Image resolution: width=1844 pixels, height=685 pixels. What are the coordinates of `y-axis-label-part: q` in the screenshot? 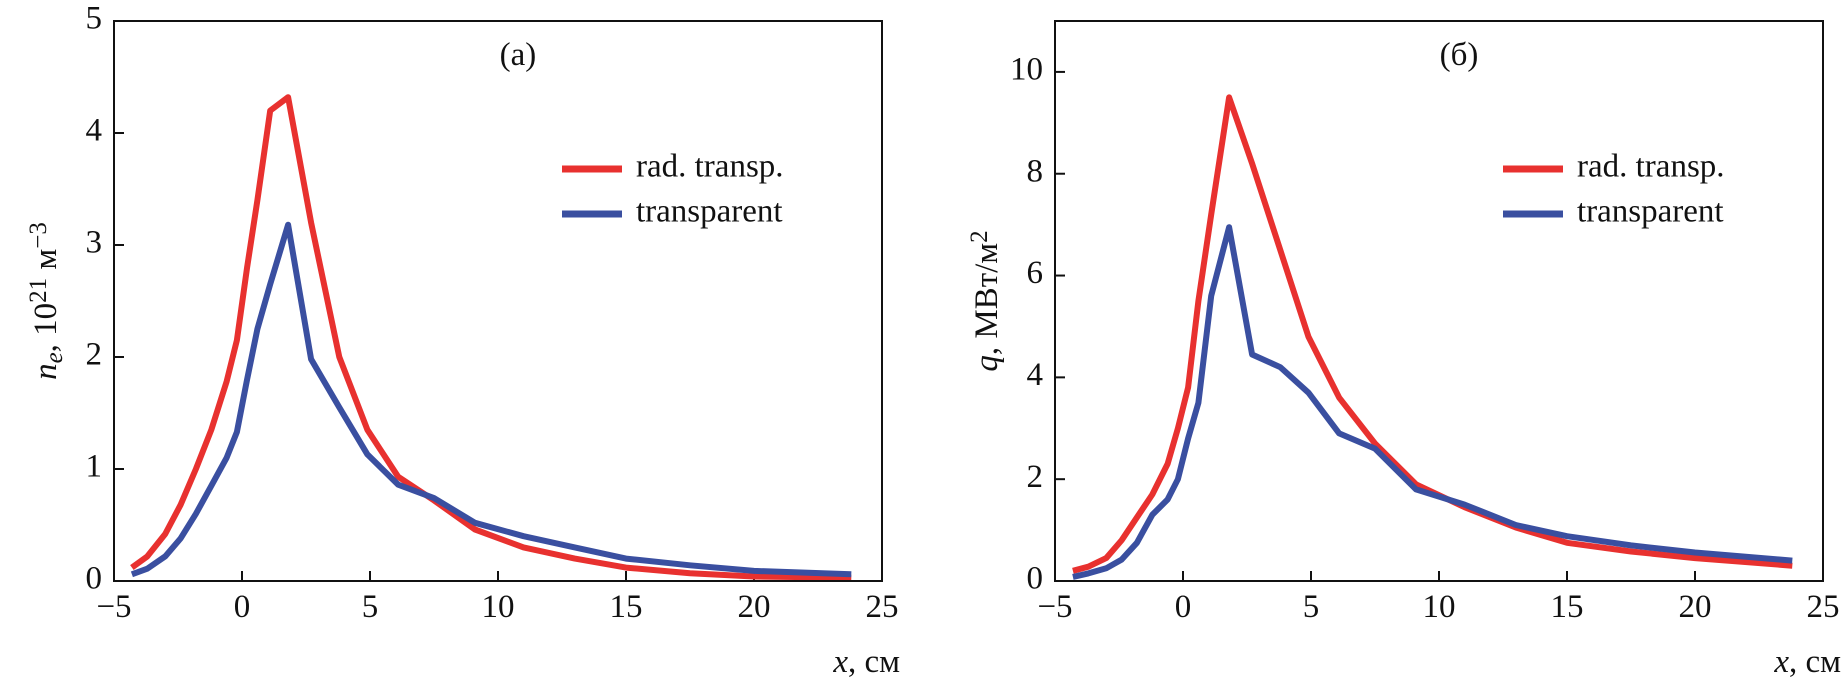 It's located at (987, 363).